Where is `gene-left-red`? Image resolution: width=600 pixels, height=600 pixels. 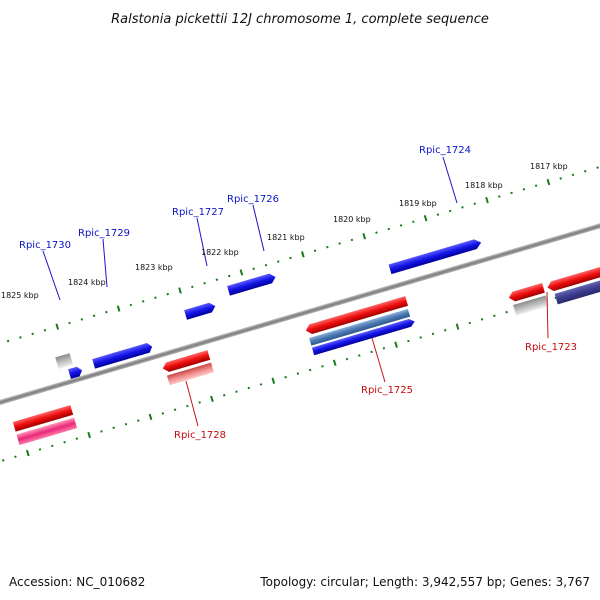
gene-left-red is located at coordinates (43, 418).